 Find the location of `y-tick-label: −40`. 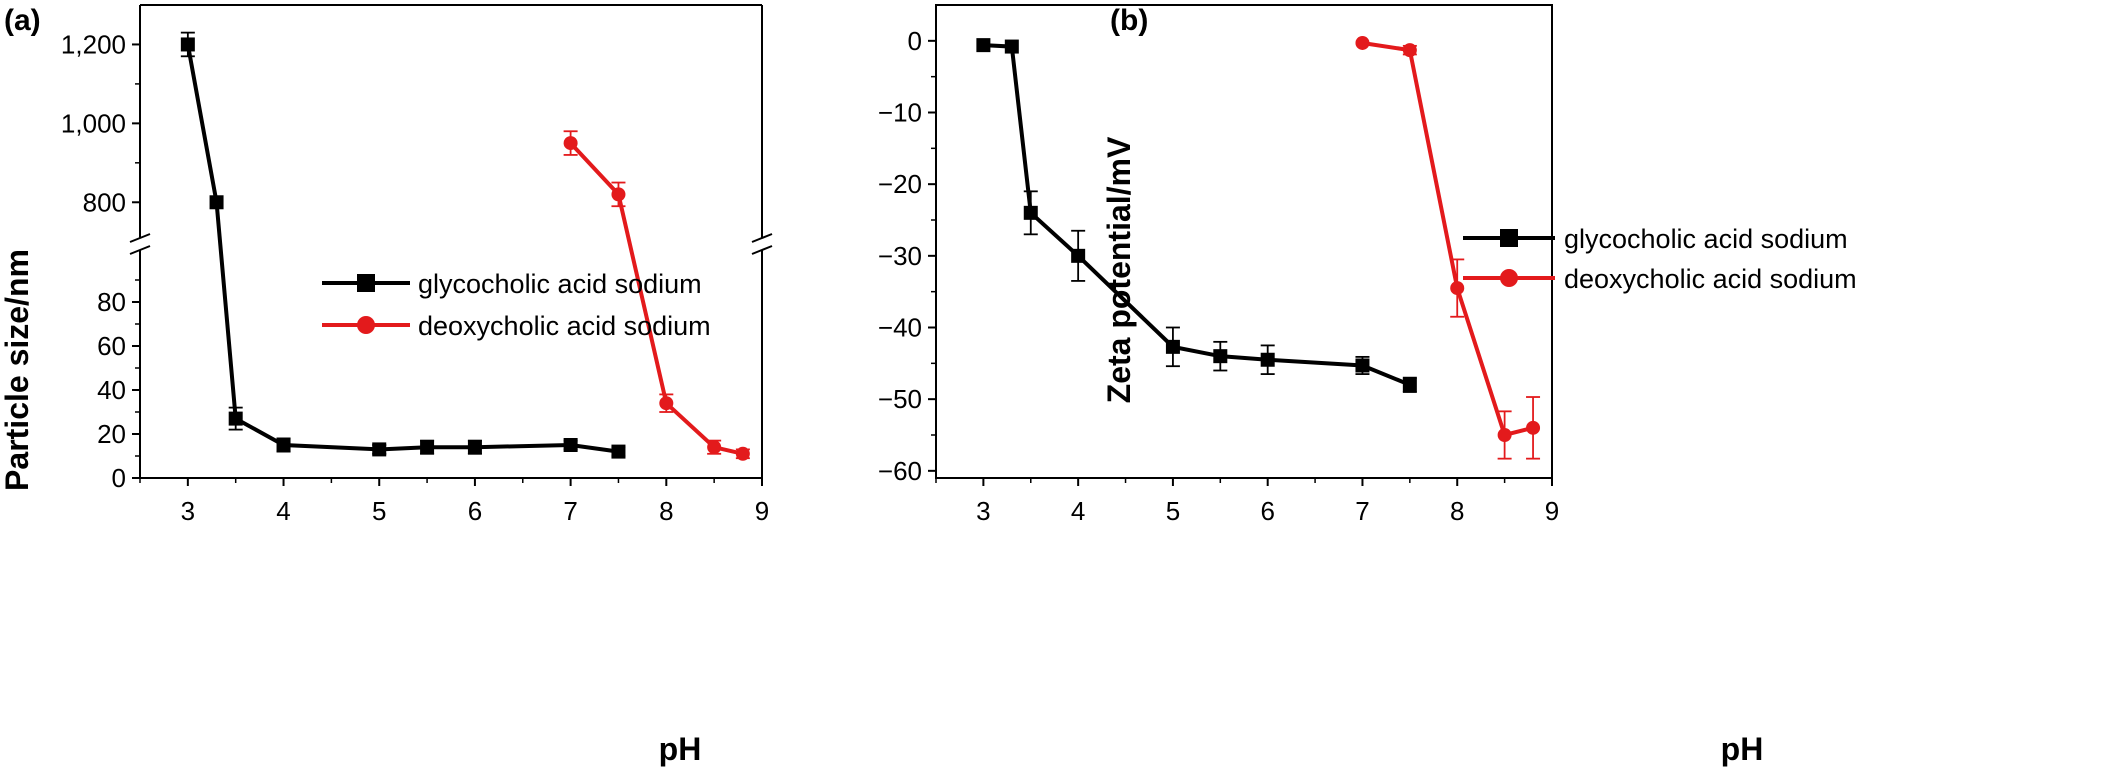

y-tick-label: −40 is located at coordinates (900, 328).